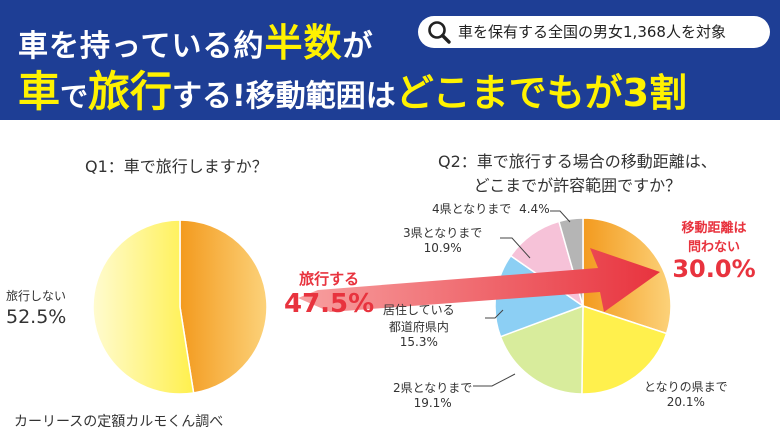 This screenshot has width=780, height=439. I want to click on q2-label-home-pref: 居住している 都道府県内 15.3%, so click(419, 325).